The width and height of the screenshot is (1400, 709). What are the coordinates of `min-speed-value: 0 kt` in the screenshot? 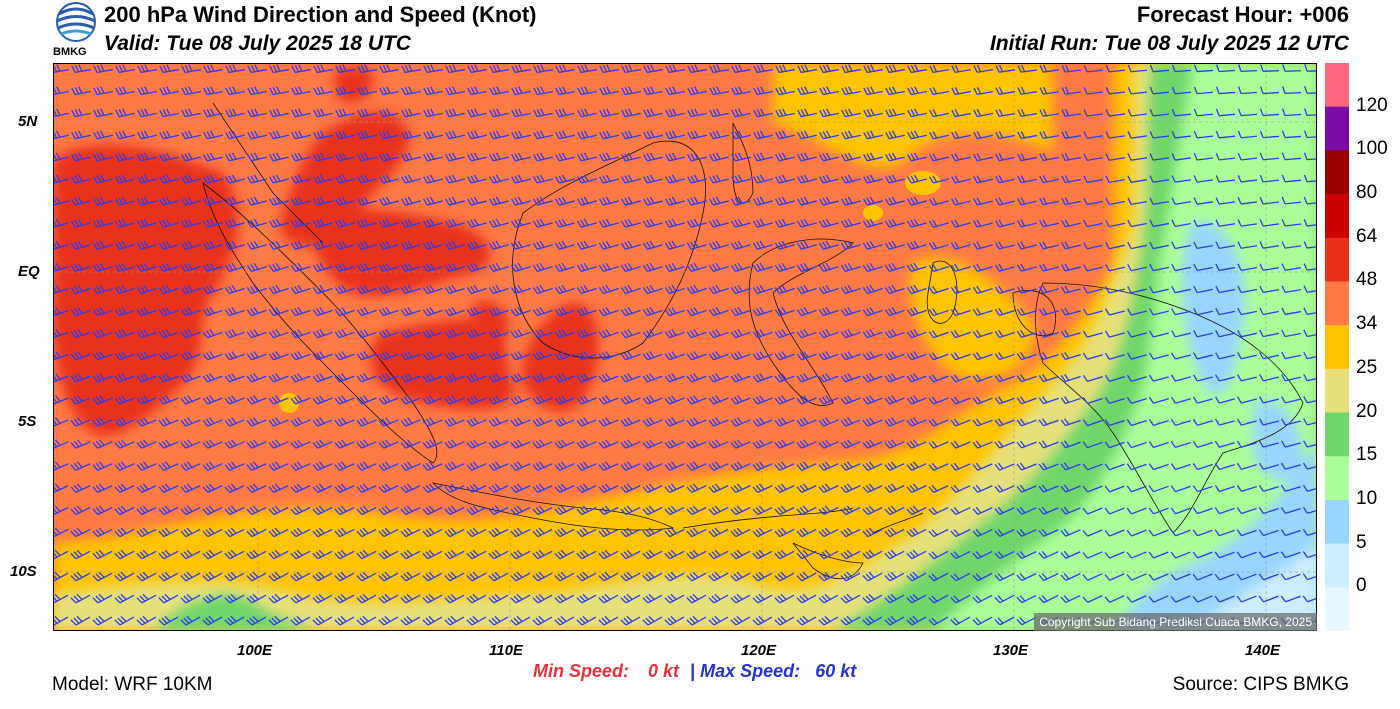 It's located at (664, 671).